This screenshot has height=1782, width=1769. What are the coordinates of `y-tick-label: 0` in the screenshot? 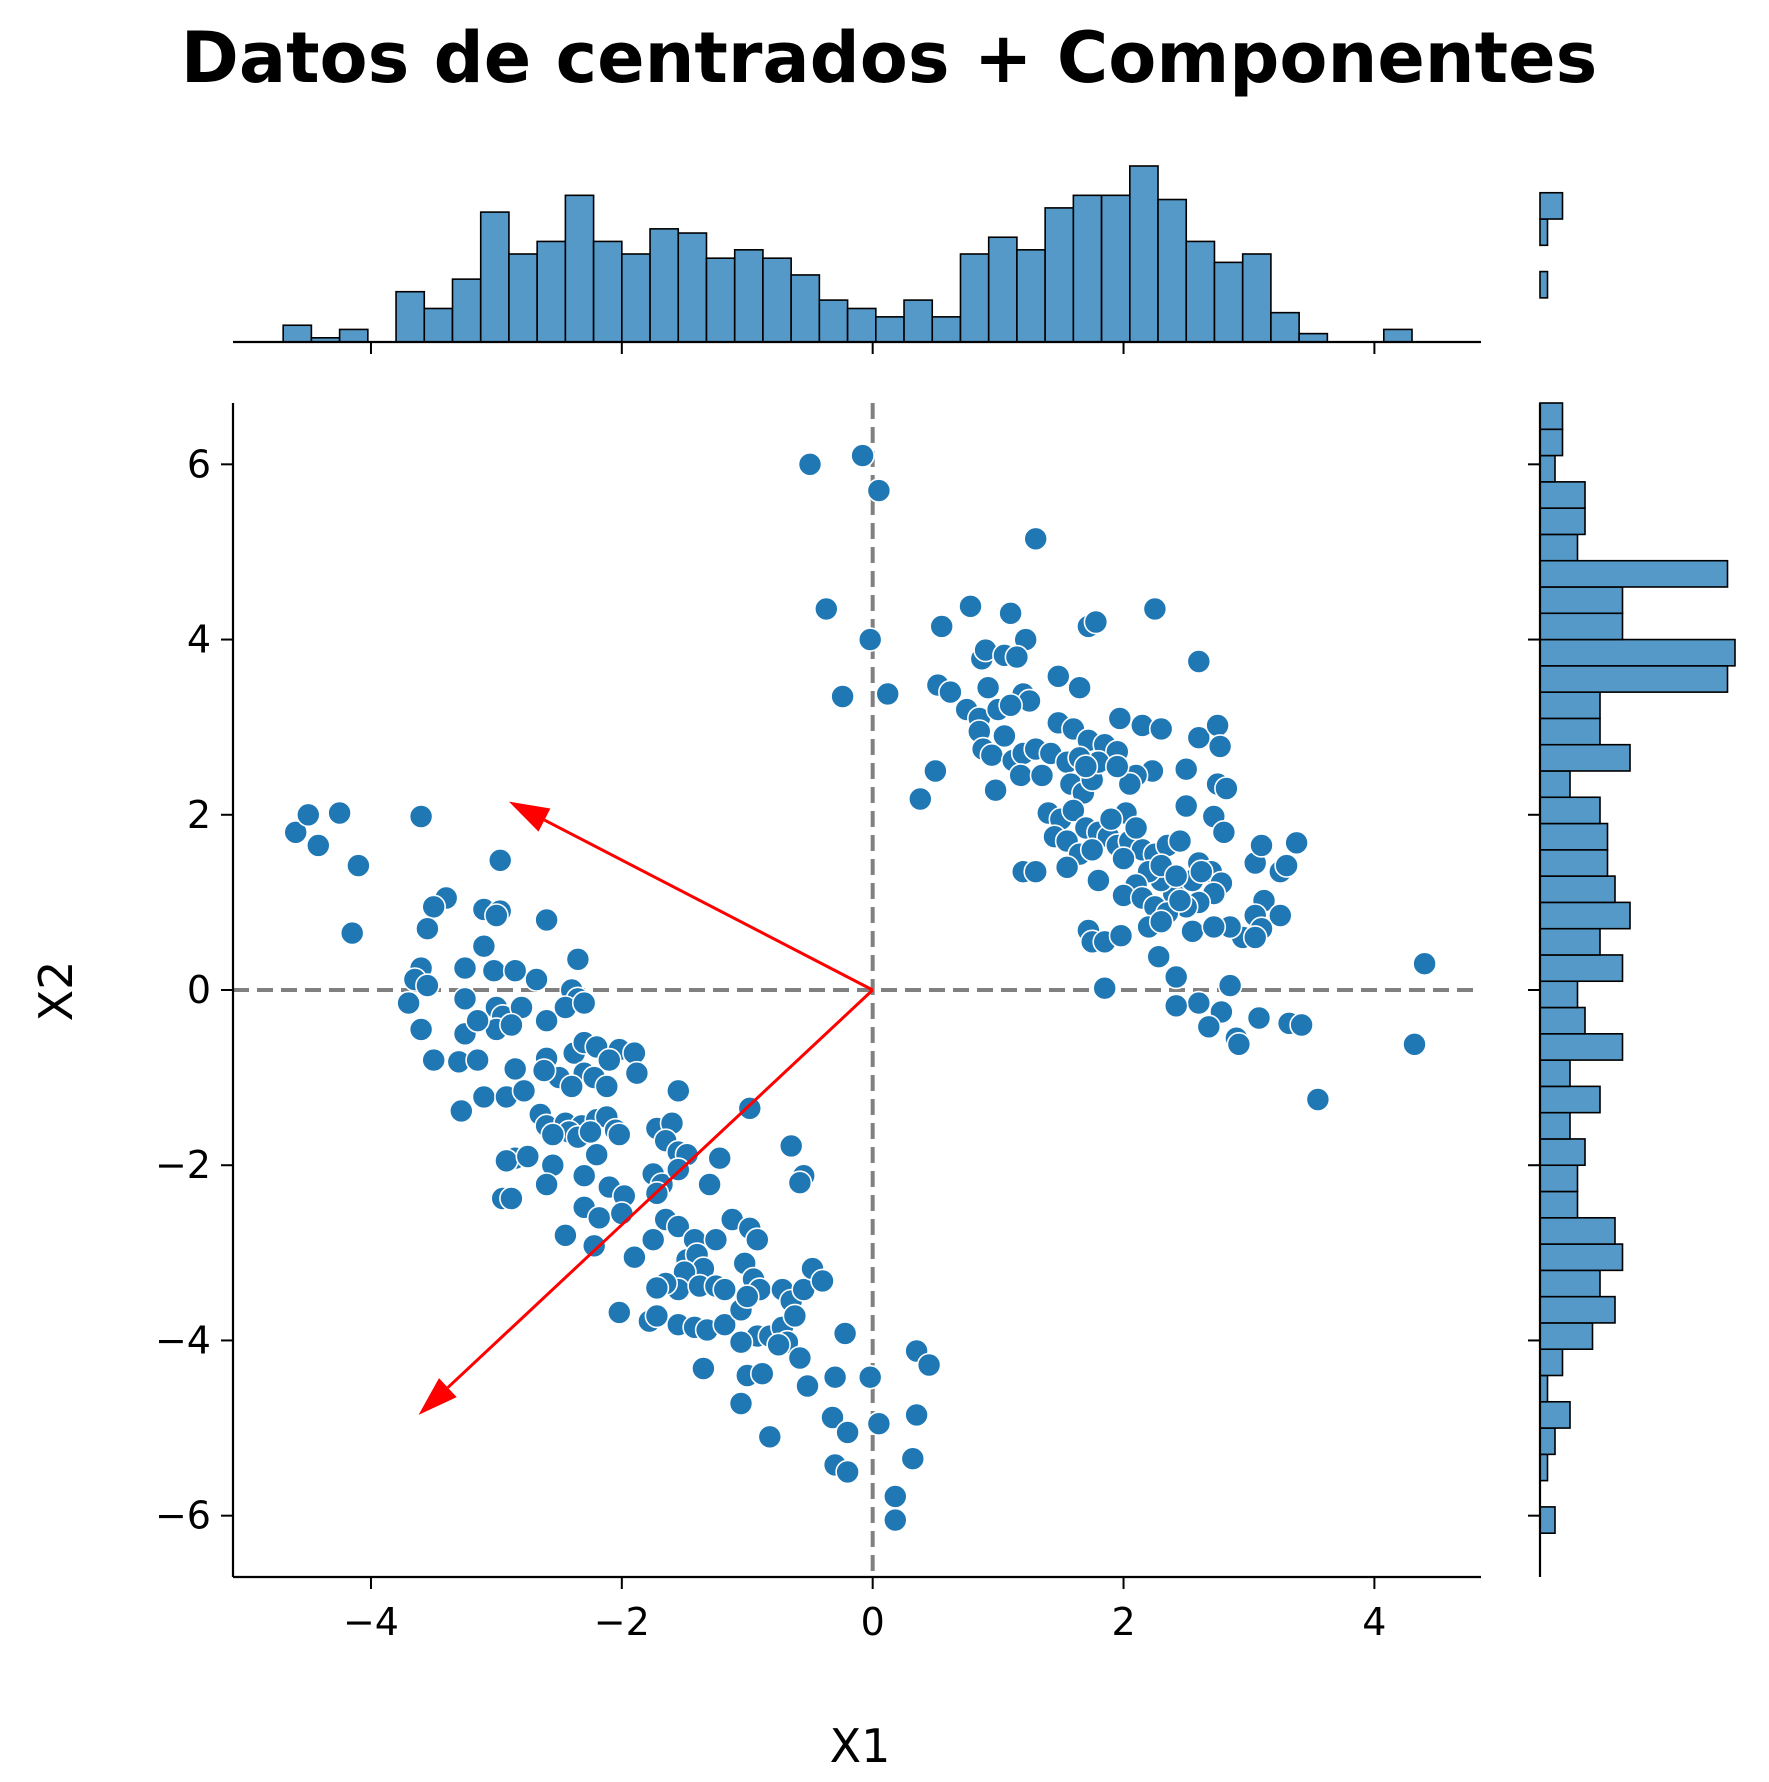 It's located at (199, 990).